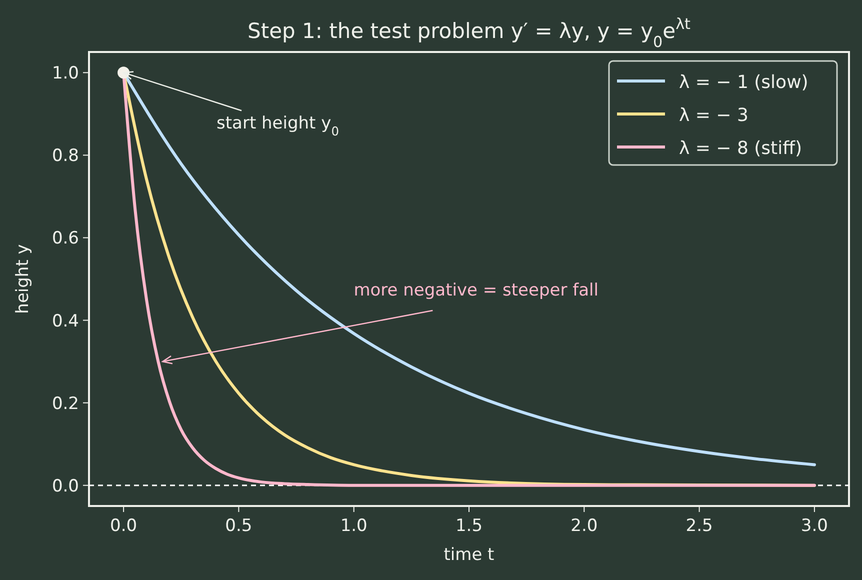 The width and height of the screenshot is (862, 580). Describe the element at coordinates (814, 526) in the screenshot. I see `x-tick-label: 3.0` at that location.